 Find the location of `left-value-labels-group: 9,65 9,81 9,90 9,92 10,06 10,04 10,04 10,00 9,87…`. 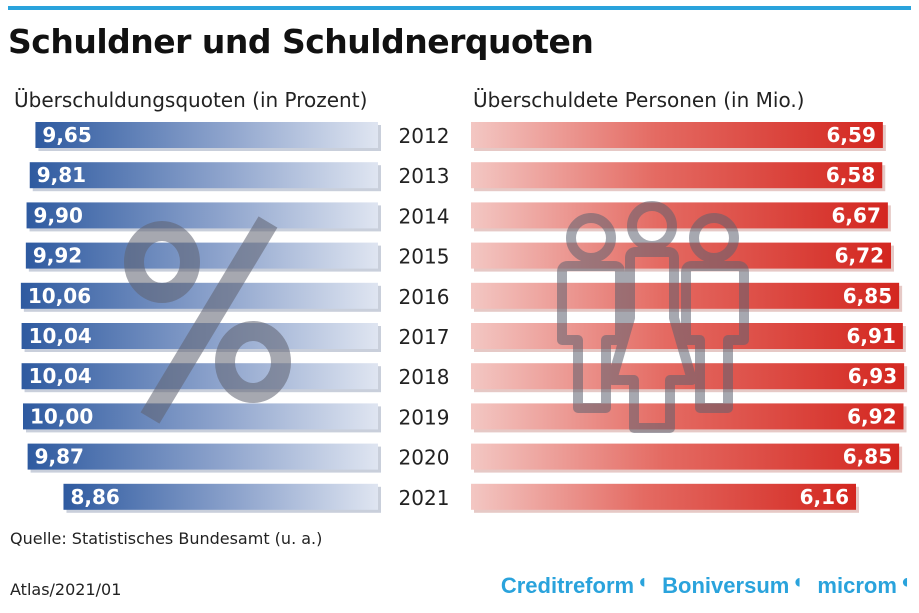

left-value-labels-group: 9,65 9,81 9,90 9,92 10,06 10,04 10,04 10,00 9,87… is located at coordinates (74, 316).